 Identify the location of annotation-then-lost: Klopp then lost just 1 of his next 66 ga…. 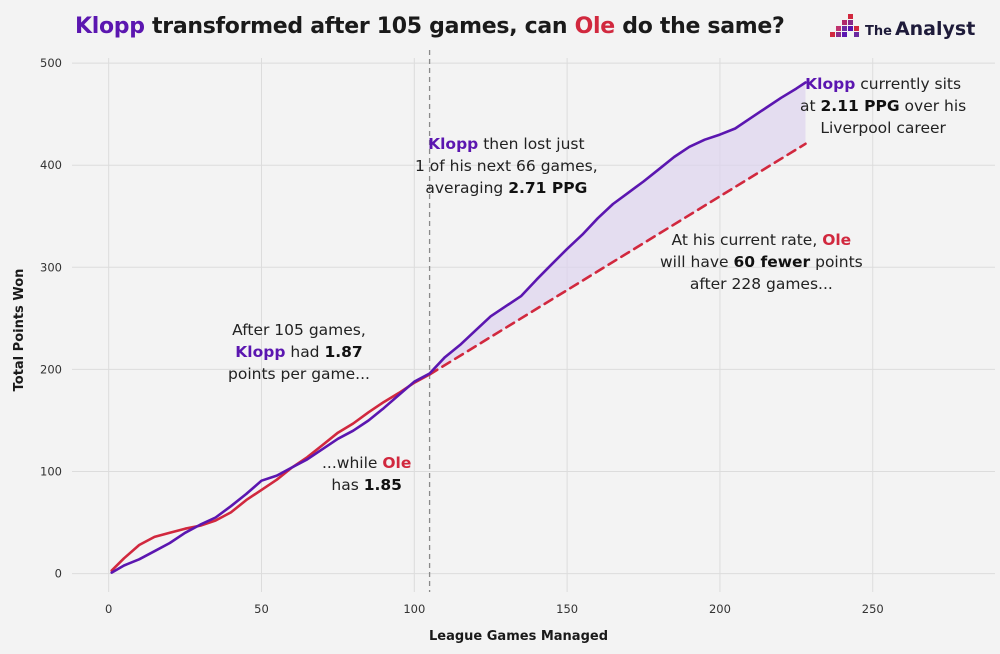
(506, 166).